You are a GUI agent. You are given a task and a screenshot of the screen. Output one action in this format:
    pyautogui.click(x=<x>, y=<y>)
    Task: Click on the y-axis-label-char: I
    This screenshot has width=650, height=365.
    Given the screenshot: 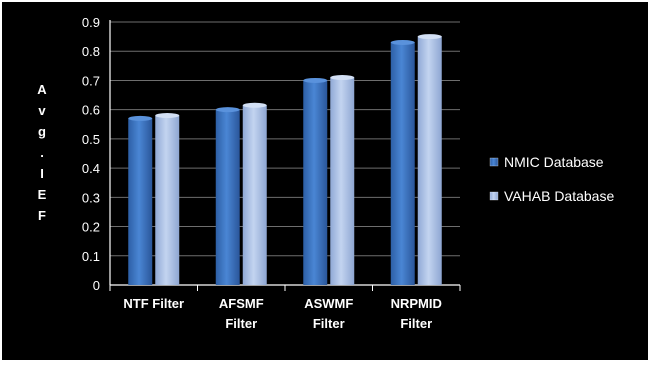 What is the action you would take?
    pyautogui.click(x=42, y=173)
    